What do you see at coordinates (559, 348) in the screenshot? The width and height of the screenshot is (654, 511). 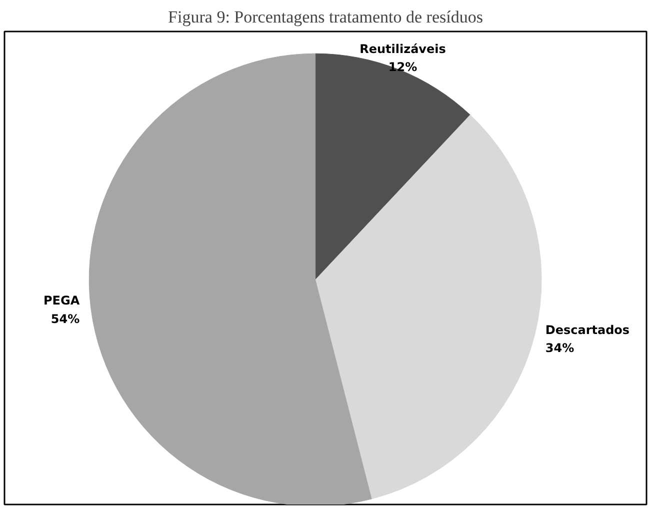 I see `data-label: 34%` at bounding box center [559, 348].